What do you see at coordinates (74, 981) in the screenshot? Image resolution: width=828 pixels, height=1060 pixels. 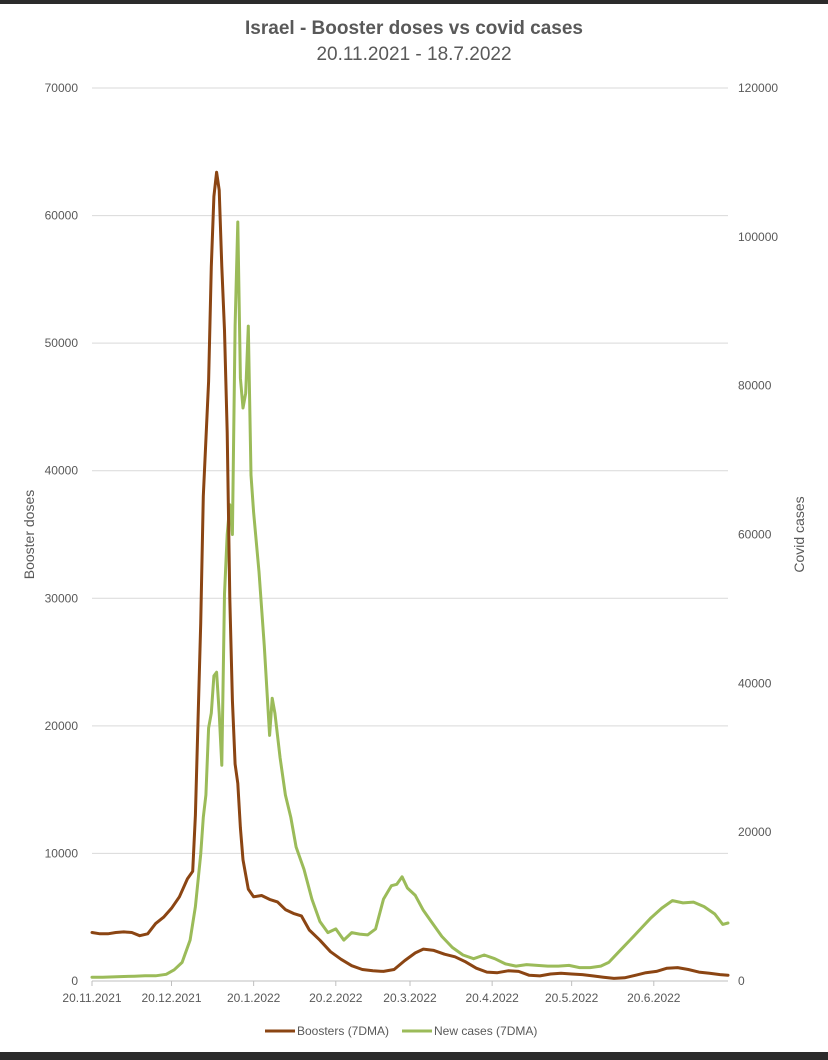 I see `y-tick-label: 0` at bounding box center [74, 981].